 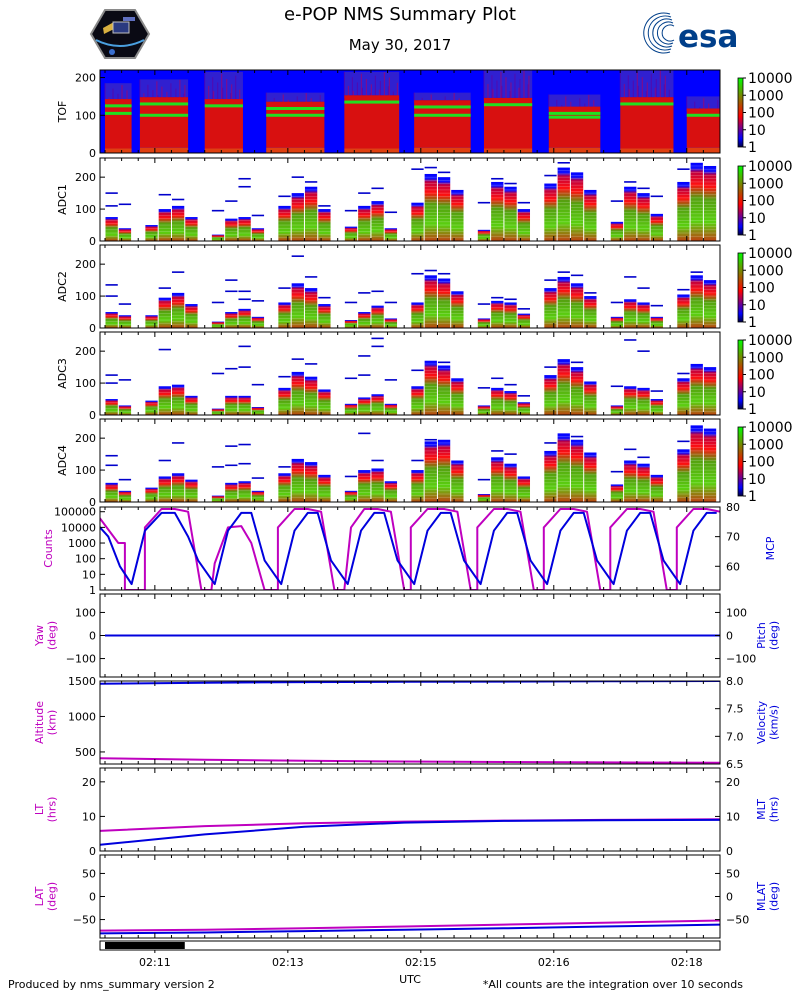 What do you see at coordinates (400, 14) in the screenshot?
I see `figure-title: e-POP NMS Summary Plot` at bounding box center [400, 14].